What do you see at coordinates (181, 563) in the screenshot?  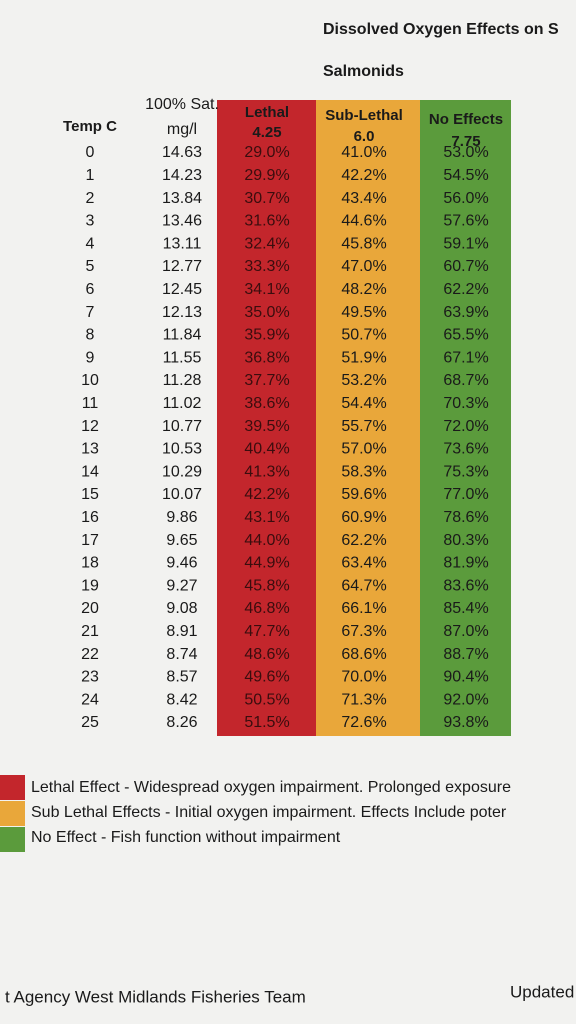 I see `table-cell: 9.46` at bounding box center [181, 563].